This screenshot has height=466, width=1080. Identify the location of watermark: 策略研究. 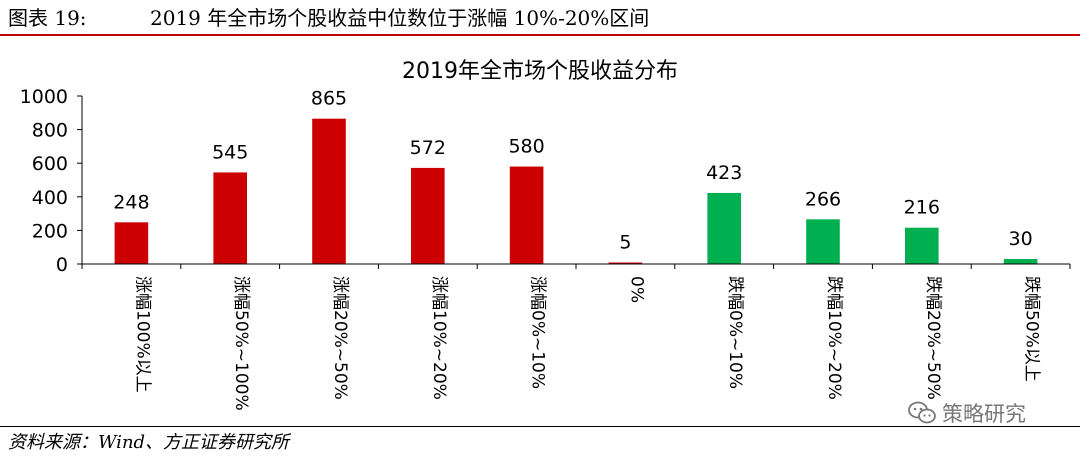
(967, 413).